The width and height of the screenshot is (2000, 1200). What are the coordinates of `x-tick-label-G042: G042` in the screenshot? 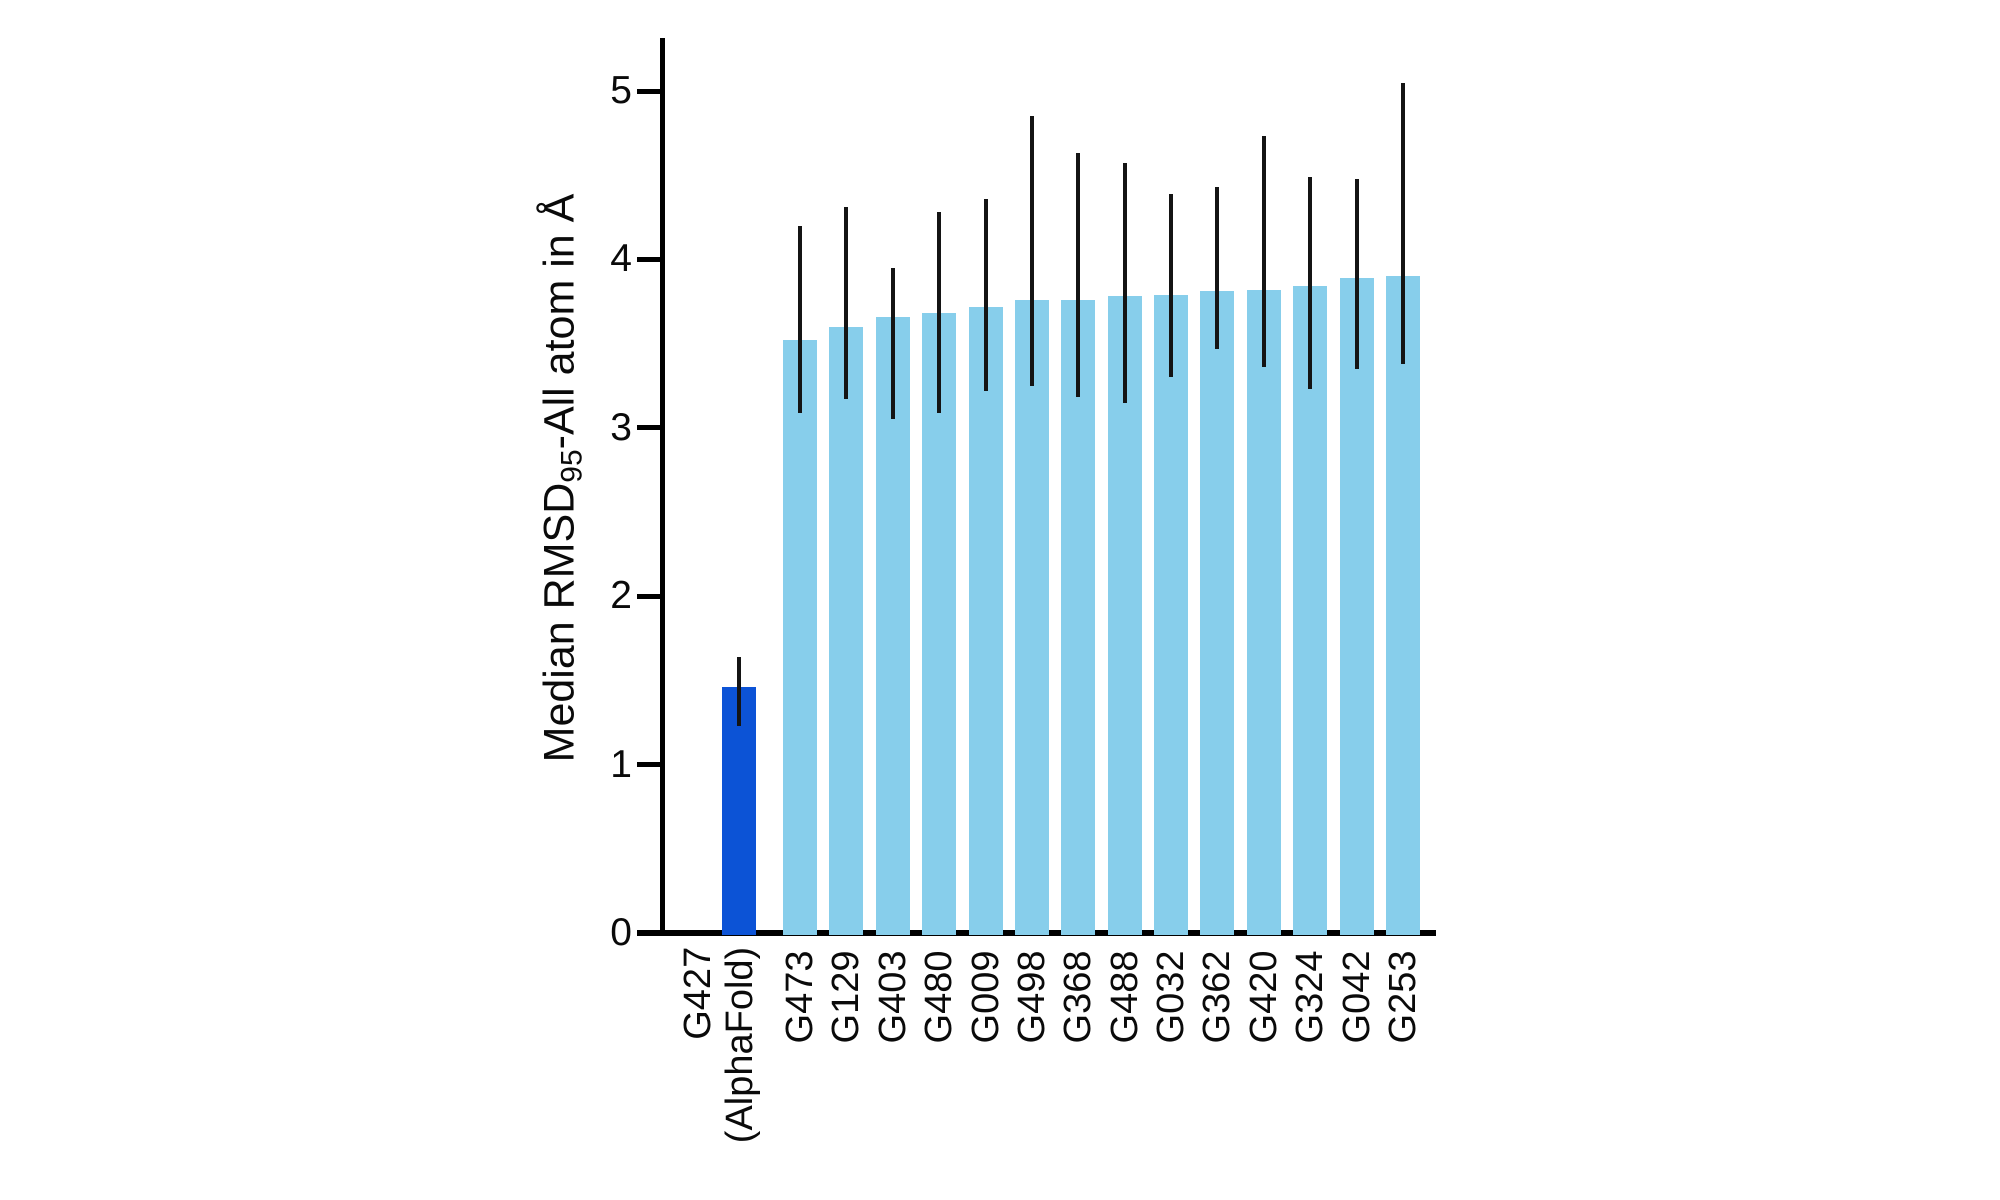 It's located at (1356, 997).